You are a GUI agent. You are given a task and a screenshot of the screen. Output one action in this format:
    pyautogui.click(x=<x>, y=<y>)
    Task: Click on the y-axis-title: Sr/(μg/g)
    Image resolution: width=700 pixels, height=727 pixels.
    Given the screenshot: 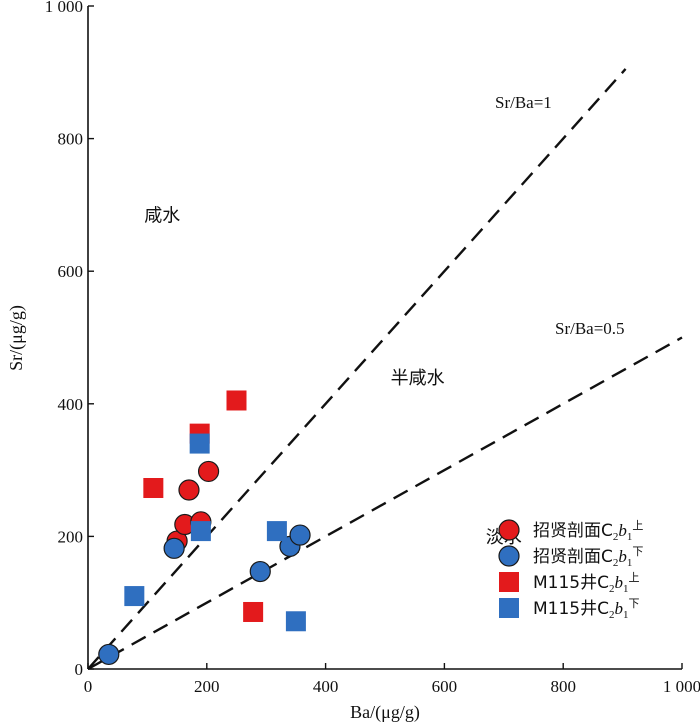 What is the action you would take?
    pyautogui.click(x=16, y=338)
    